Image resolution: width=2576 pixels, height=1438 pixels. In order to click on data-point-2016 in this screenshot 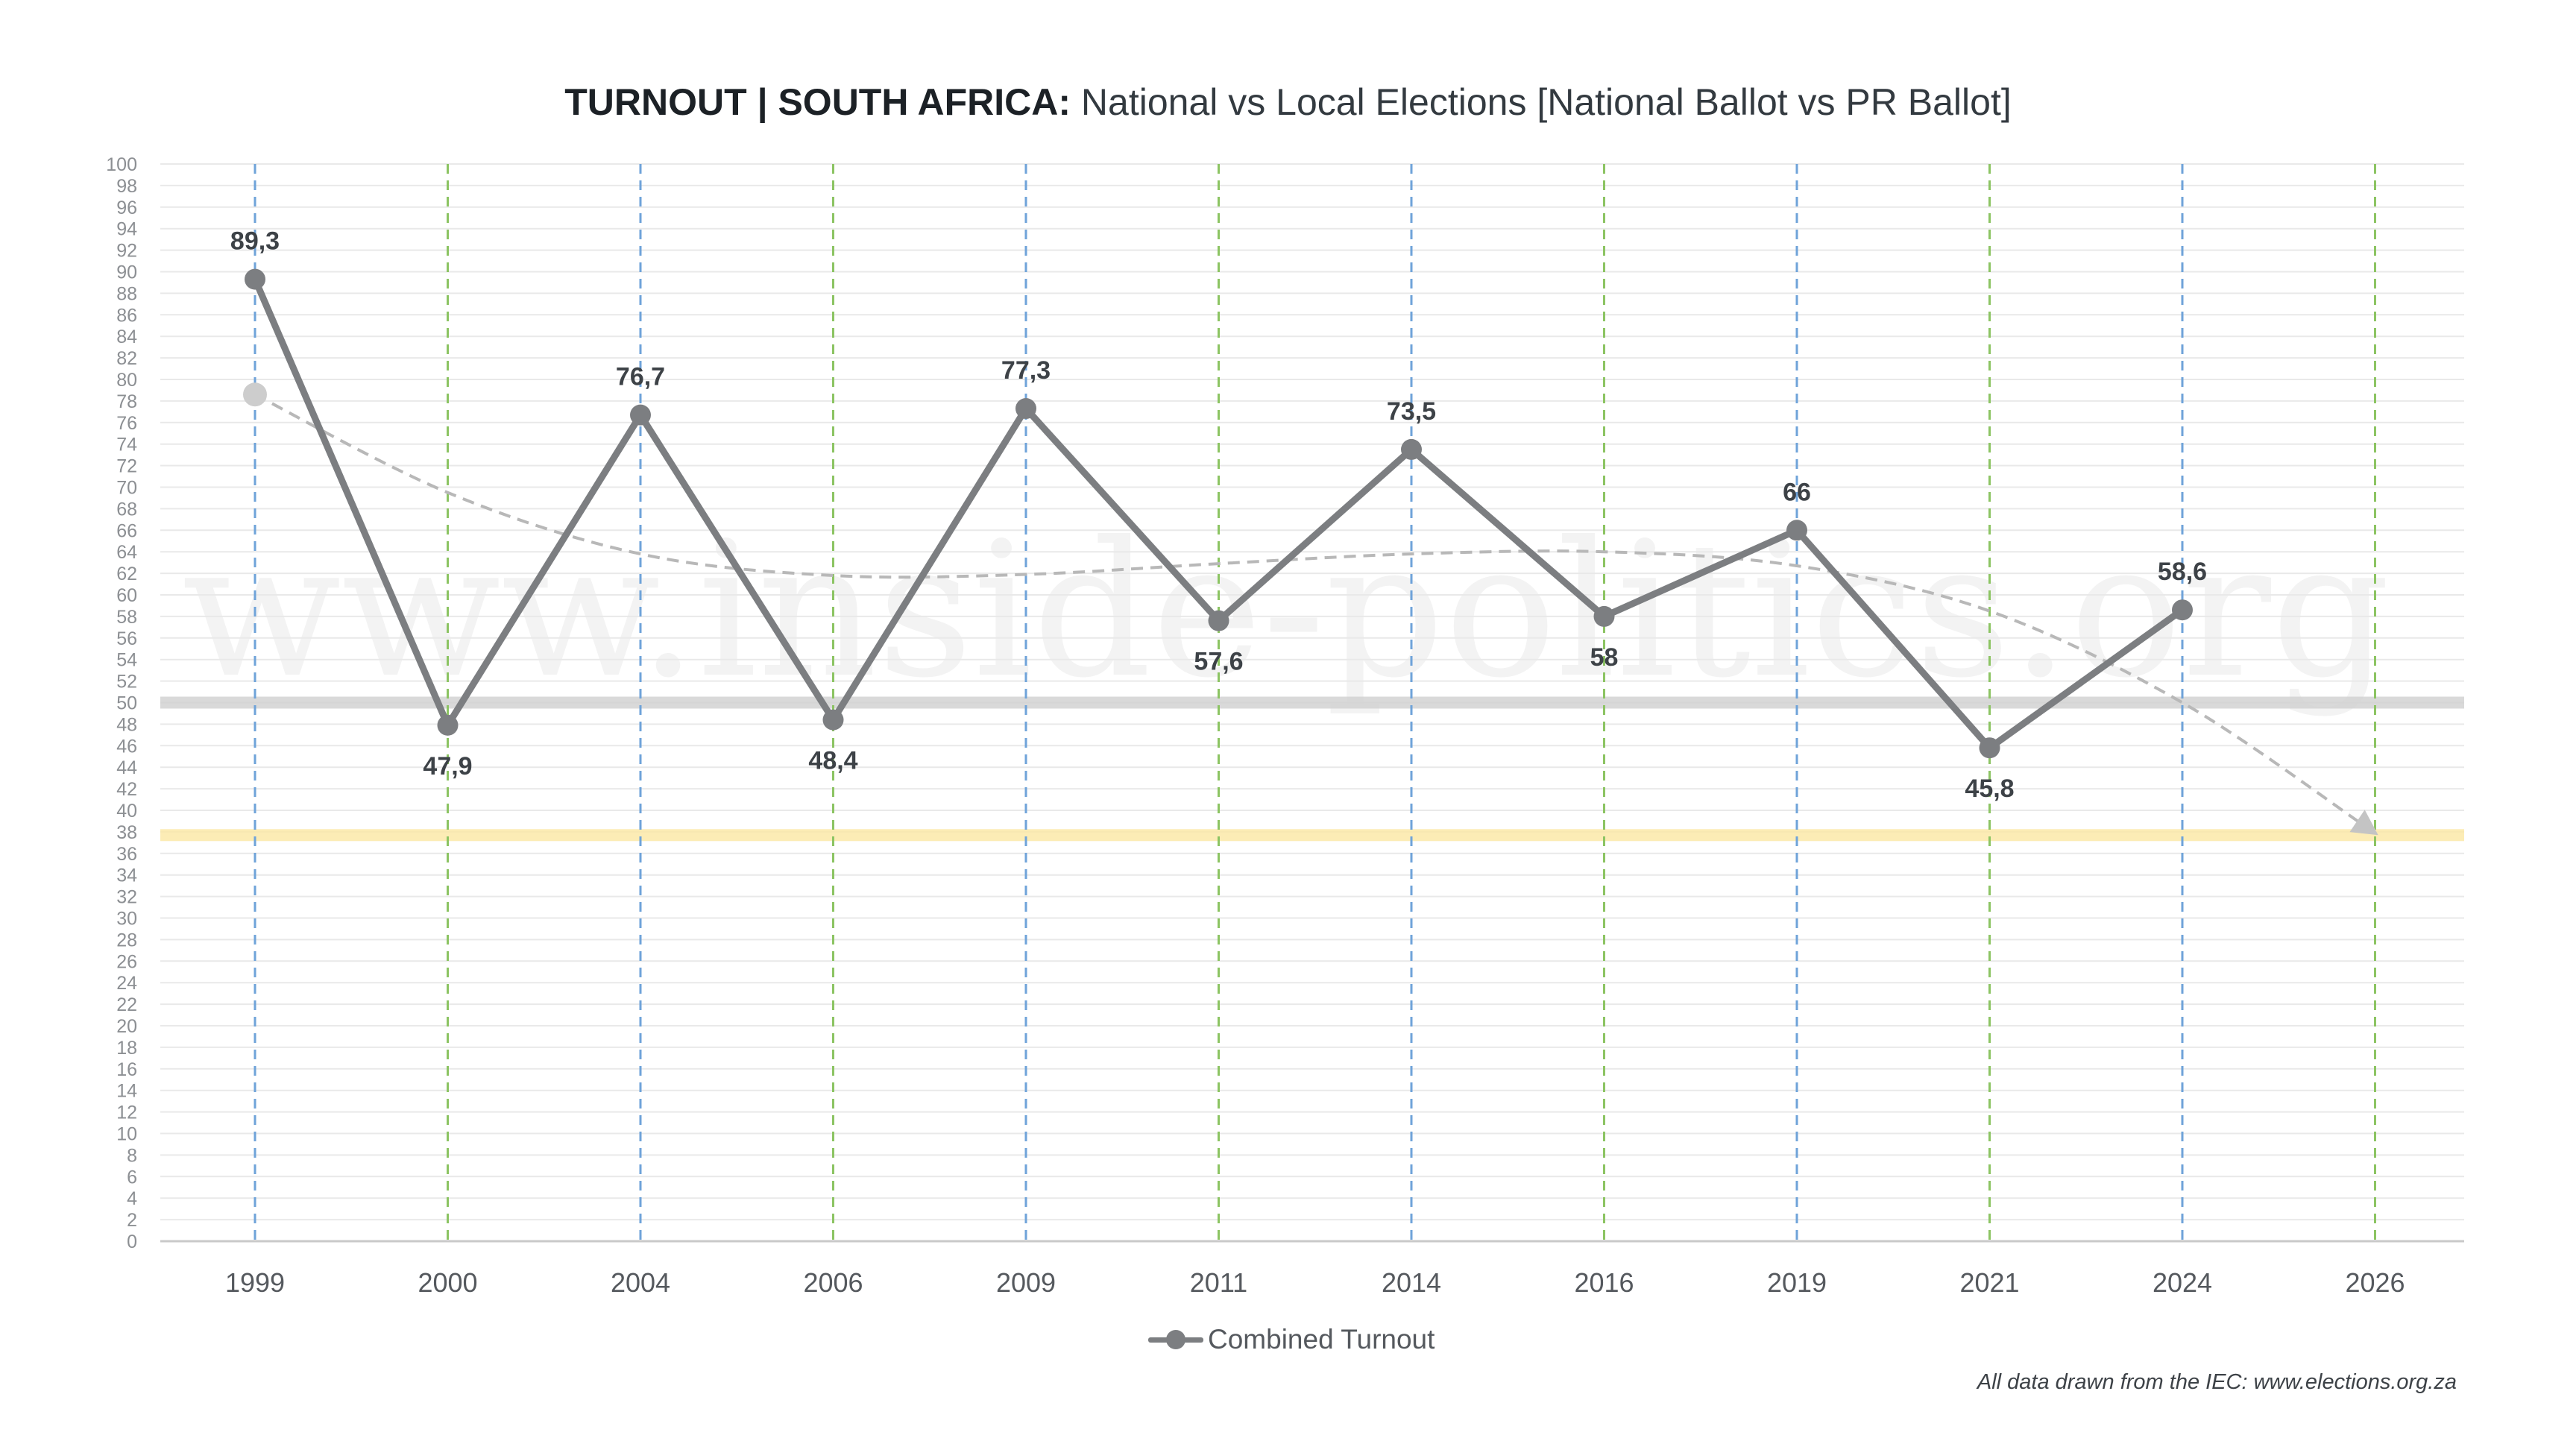, I will do `click(1604, 616)`.